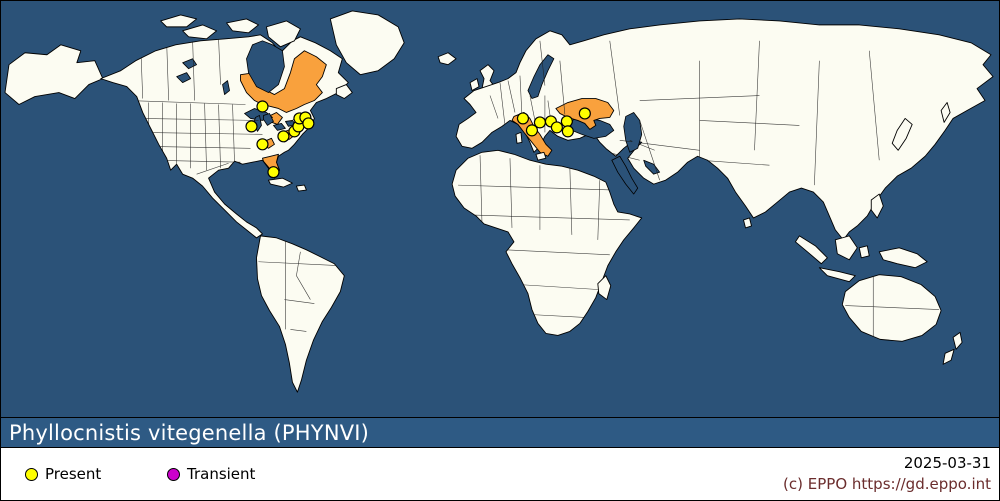 The height and width of the screenshot is (501, 1000). What do you see at coordinates (367, 43) in the screenshot?
I see `land-greenland` at bounding box center [367, 43].